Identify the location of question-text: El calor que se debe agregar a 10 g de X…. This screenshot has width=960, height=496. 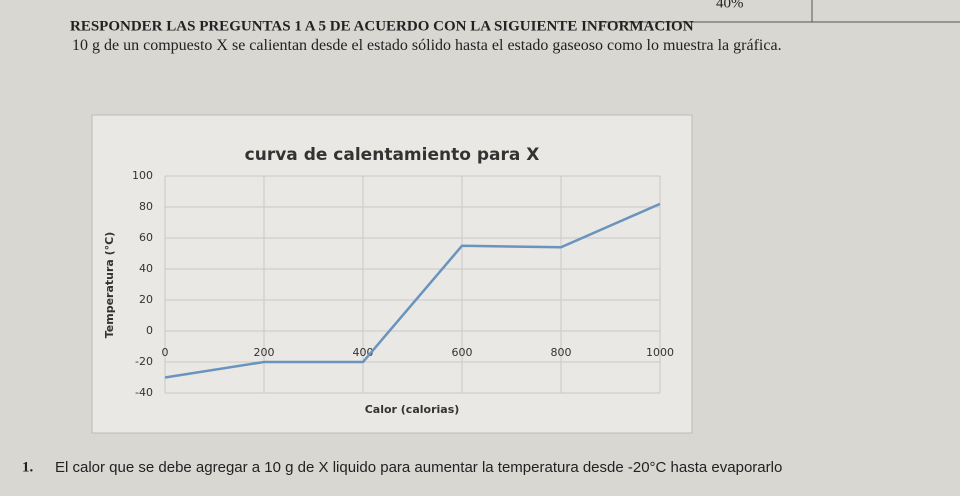
(418, 467).